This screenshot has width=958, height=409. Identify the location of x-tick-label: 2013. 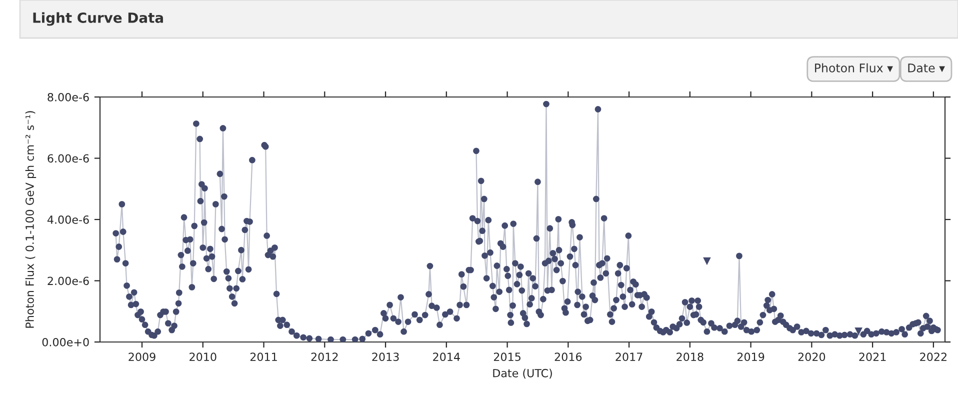
(385, 357).